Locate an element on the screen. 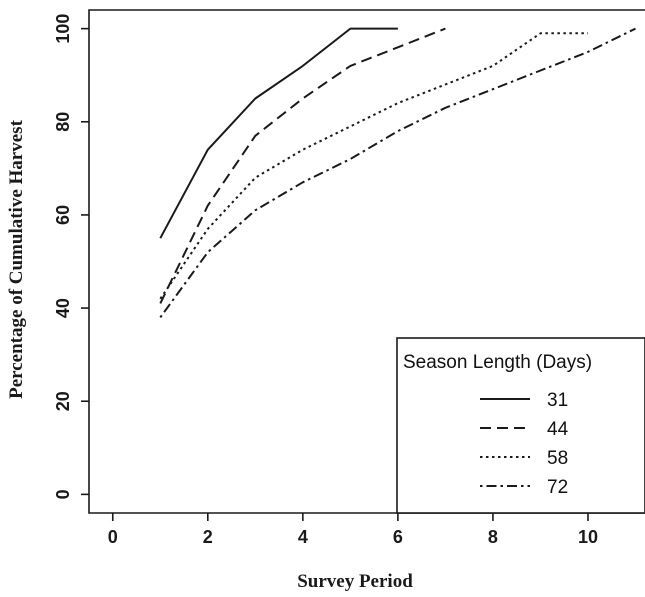  legend: Season Length (Days) 31 44 58 72 is located at coordinates (520, 425).